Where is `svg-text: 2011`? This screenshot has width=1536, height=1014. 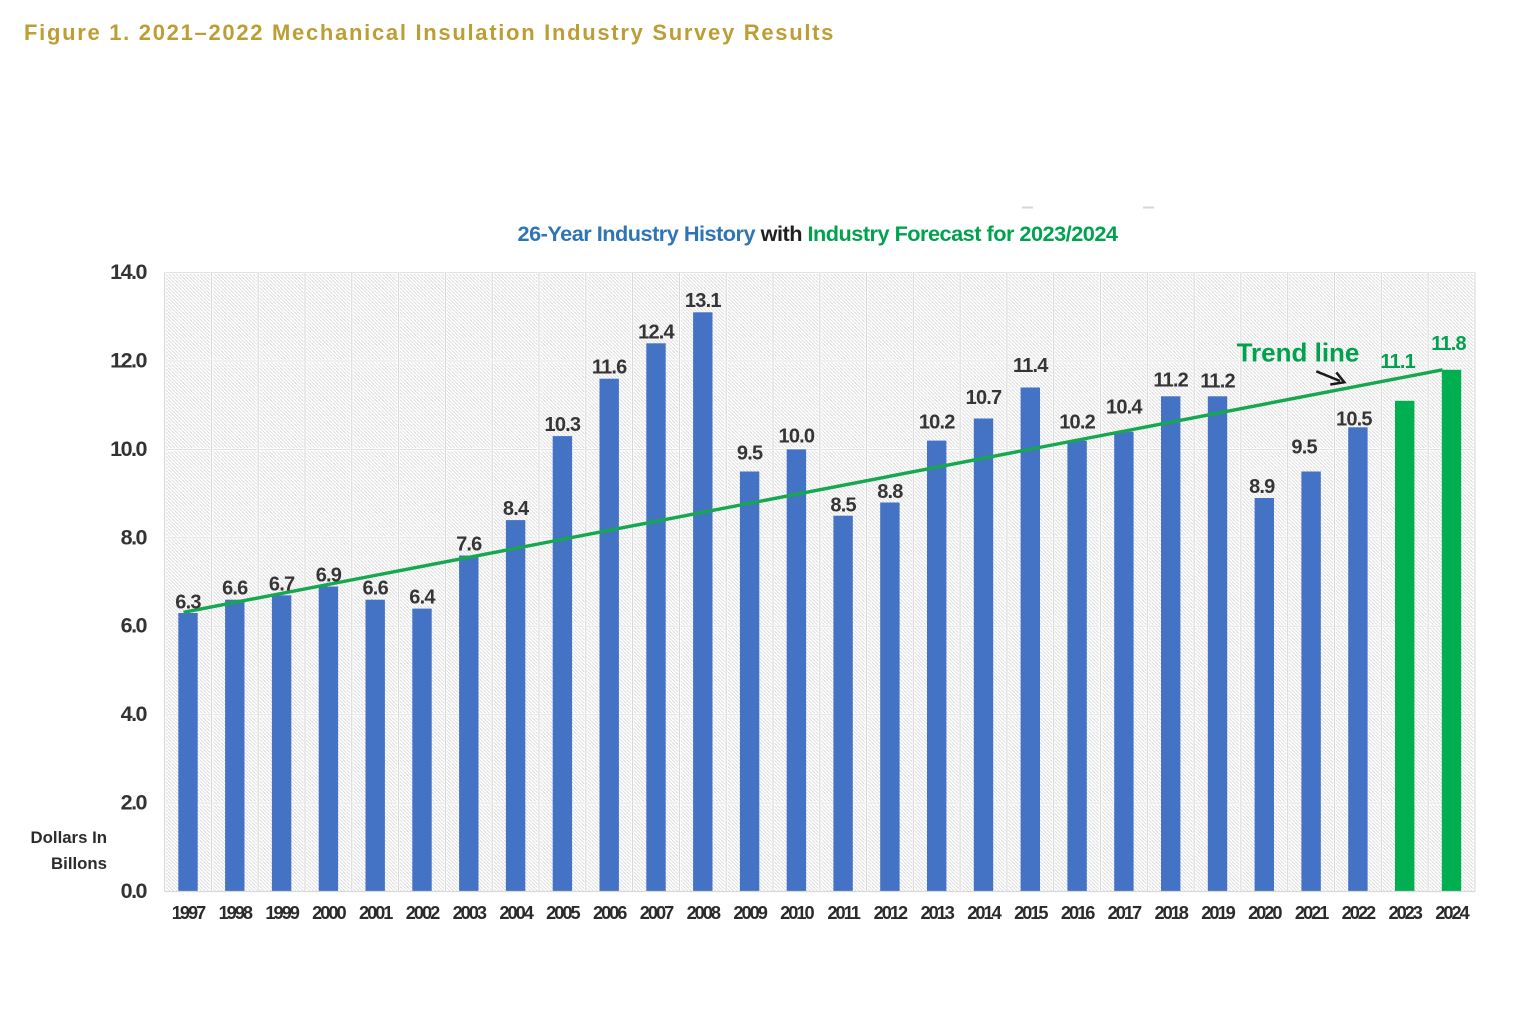
svg-text: 2011 is located at coordinates (843, 913).